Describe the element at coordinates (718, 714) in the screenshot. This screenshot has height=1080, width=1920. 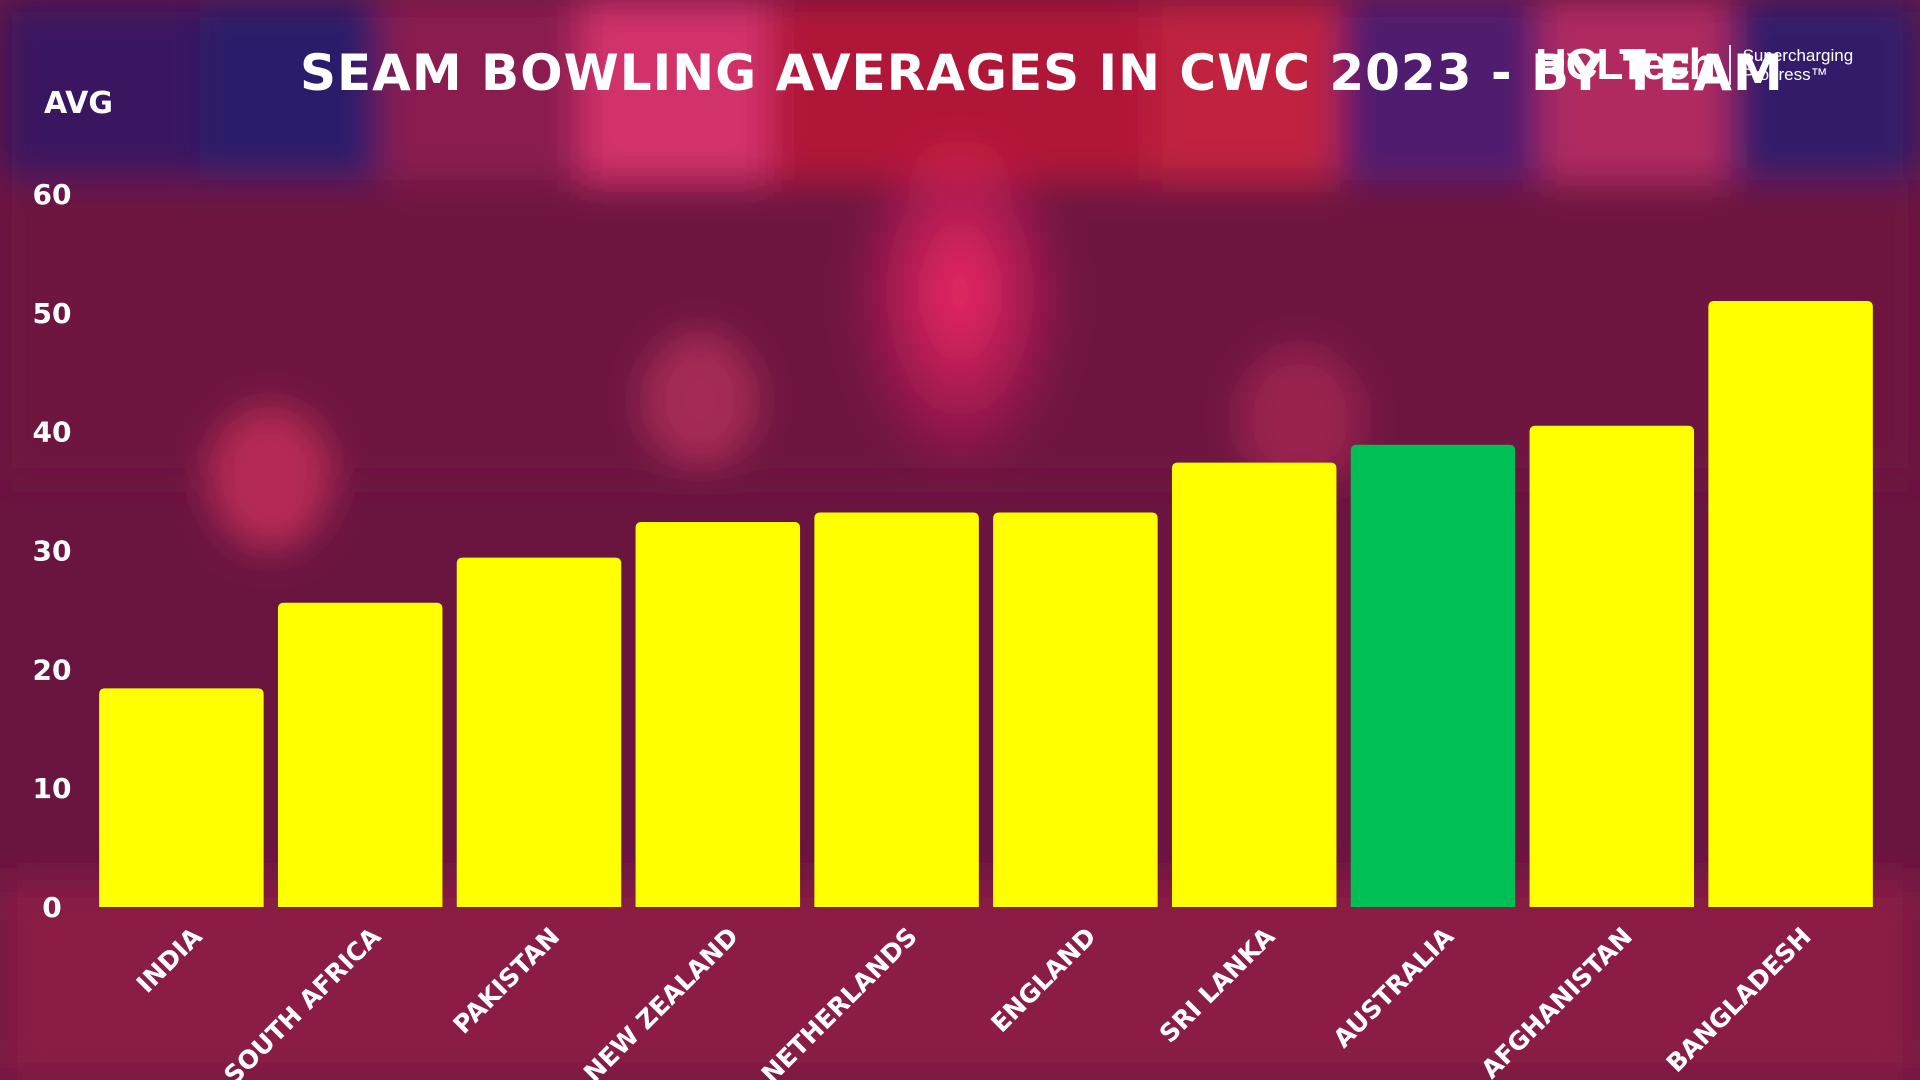
I see `bar-new-zealand` at that location.